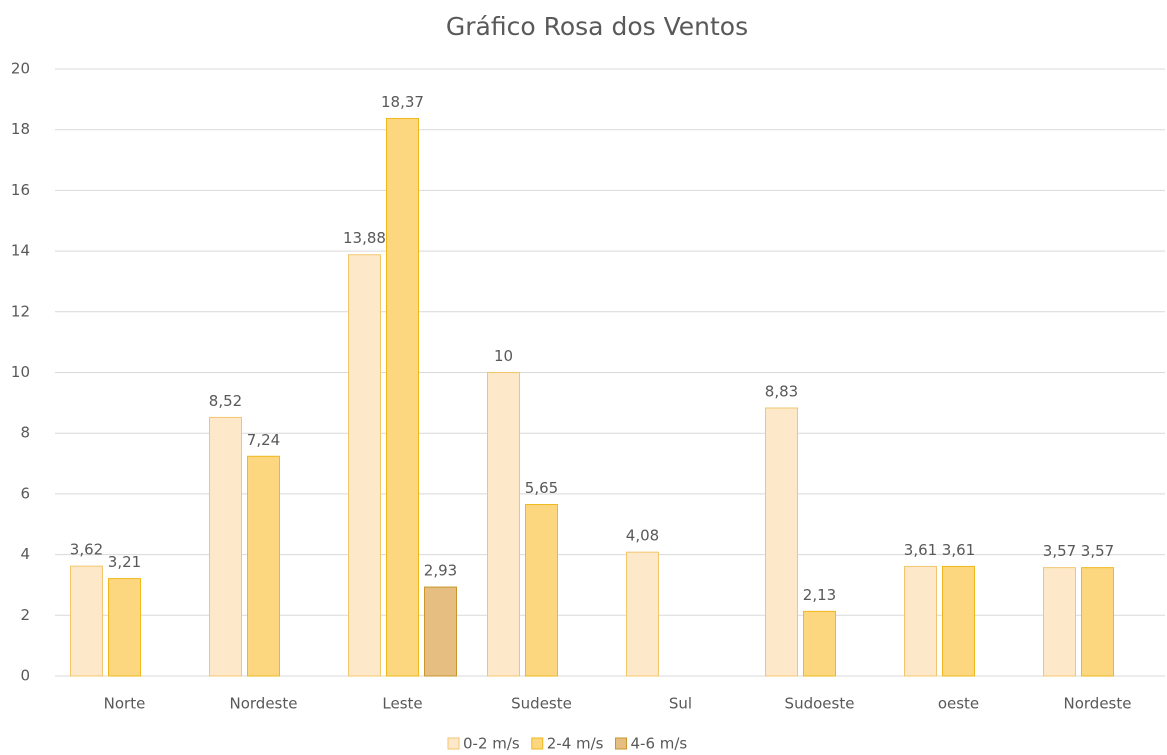 The image size is (1167, 755). I want to click on data-label: 2,93, so click(440, 571).